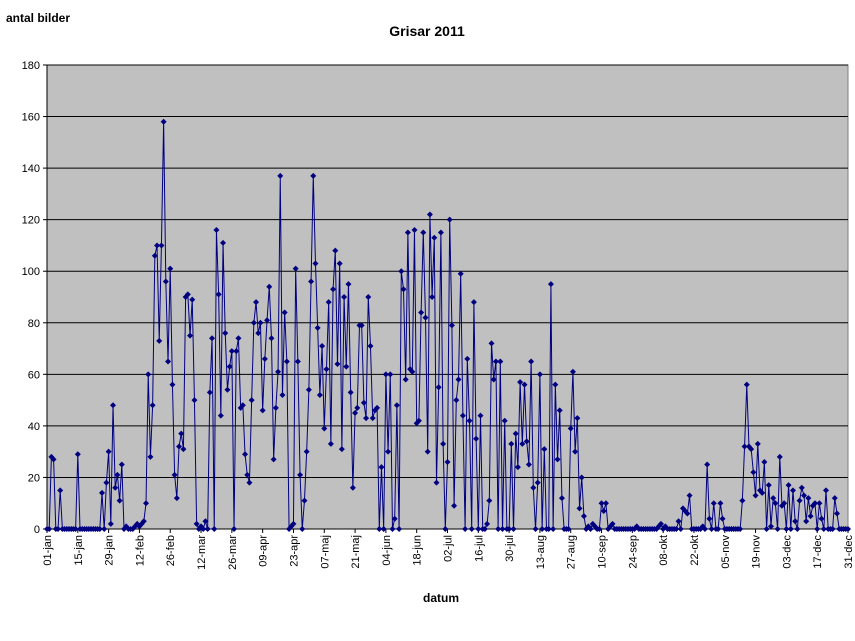  Describe the element at coordinates (541, 552) in the screenshot. I see `x-tick-label: 13-aug` at that location.